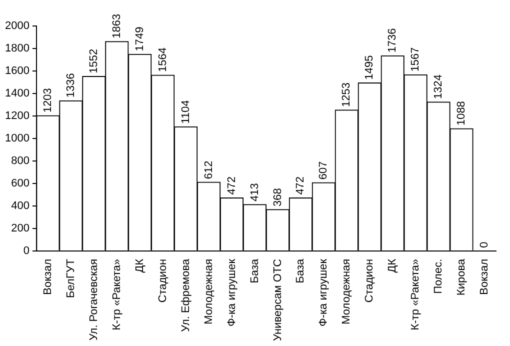 This screenshot has height=346, width=510. Describe the element at coordinates (17, 26) in the screenshot. I see `y-tick-label: 2000` at that location.